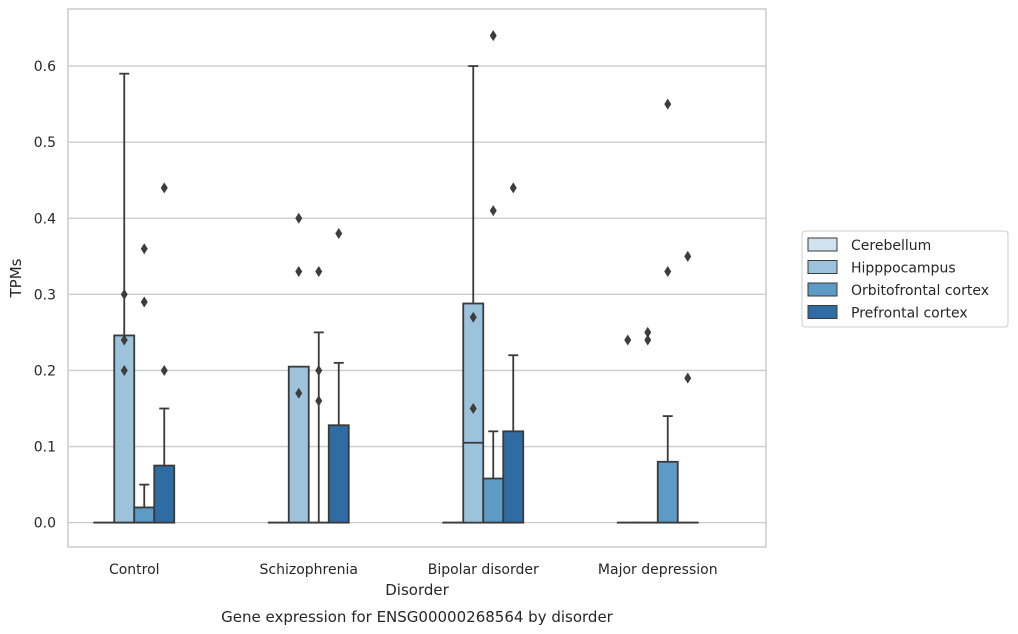 This screenshot has width=1018, height=634. Describe the element at coordinates (45, 524) in the screenshot. I see `y-tick-label: 0.0` at that location.